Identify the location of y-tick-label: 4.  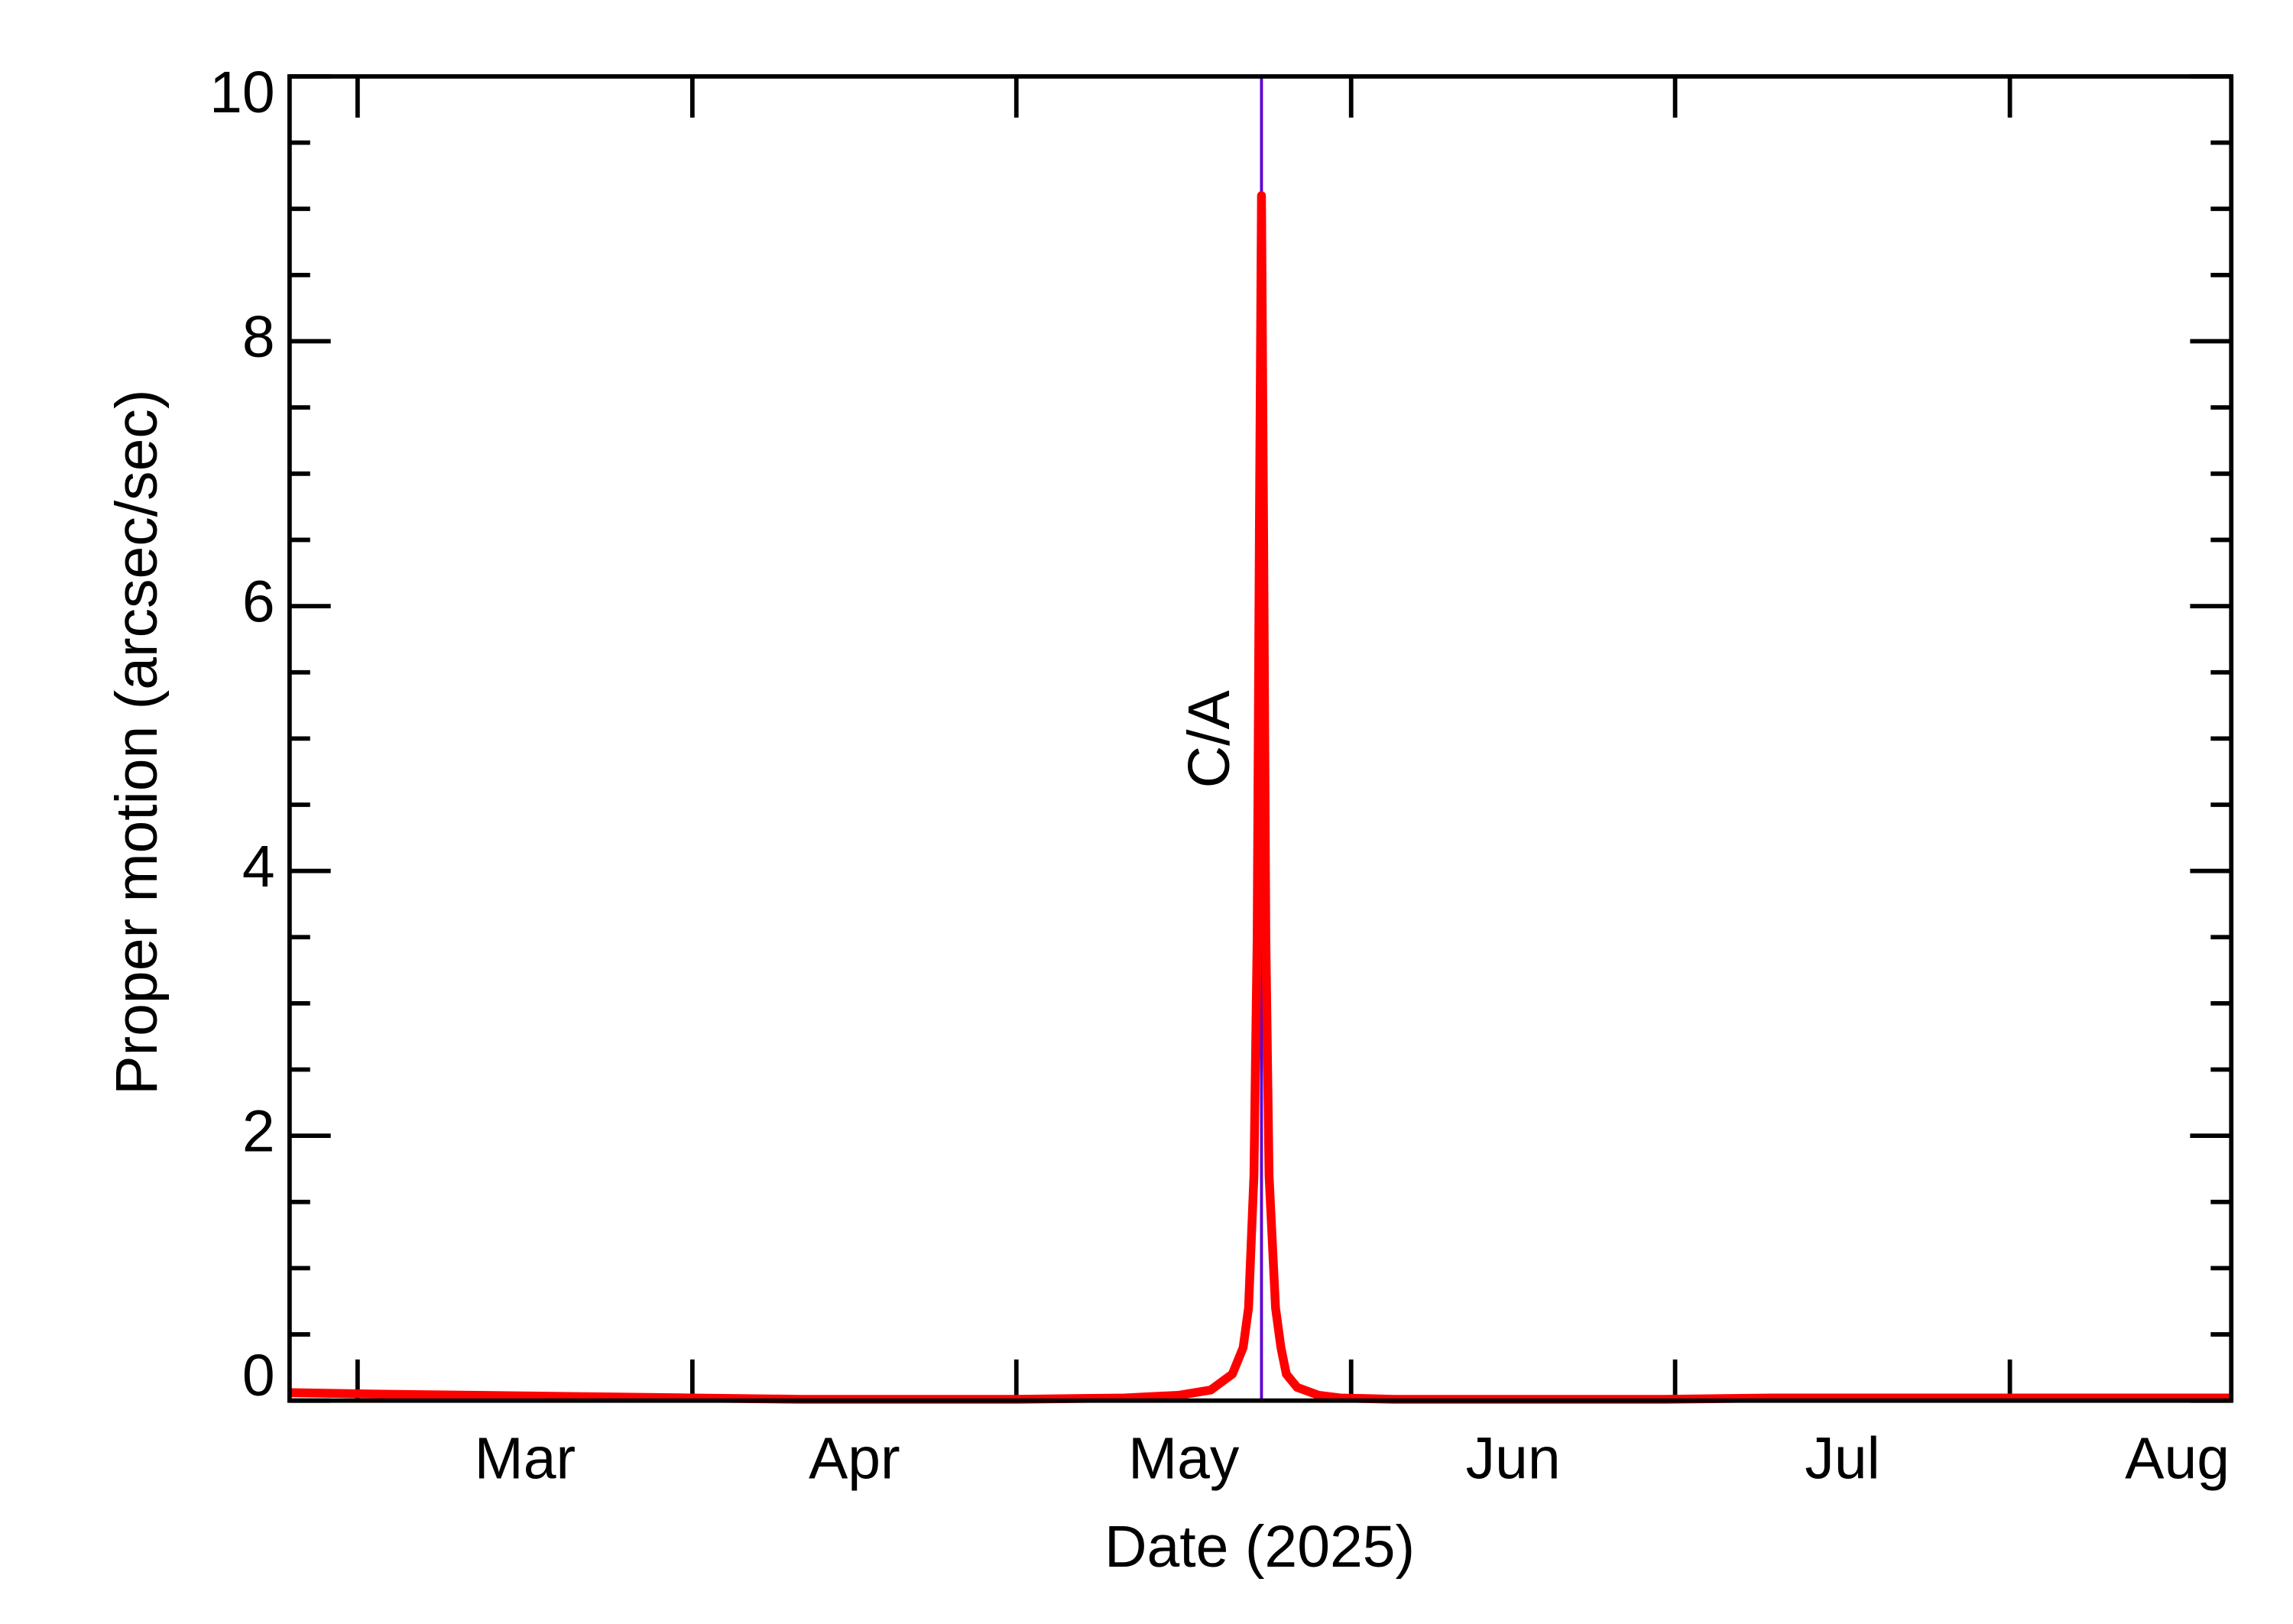
(258, 867).